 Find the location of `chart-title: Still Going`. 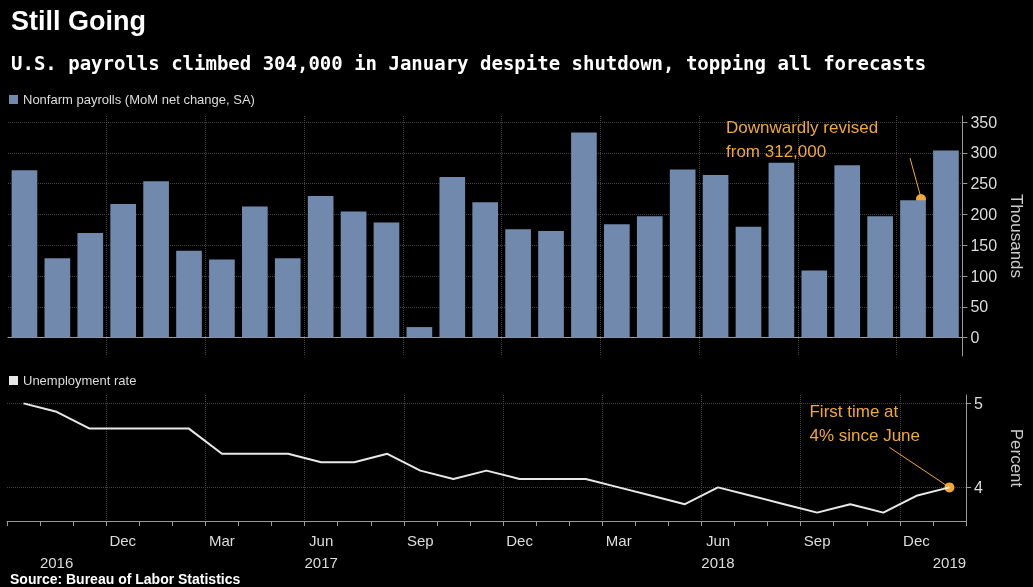

chart-title: Still Going is located at coordinates (78, 20).